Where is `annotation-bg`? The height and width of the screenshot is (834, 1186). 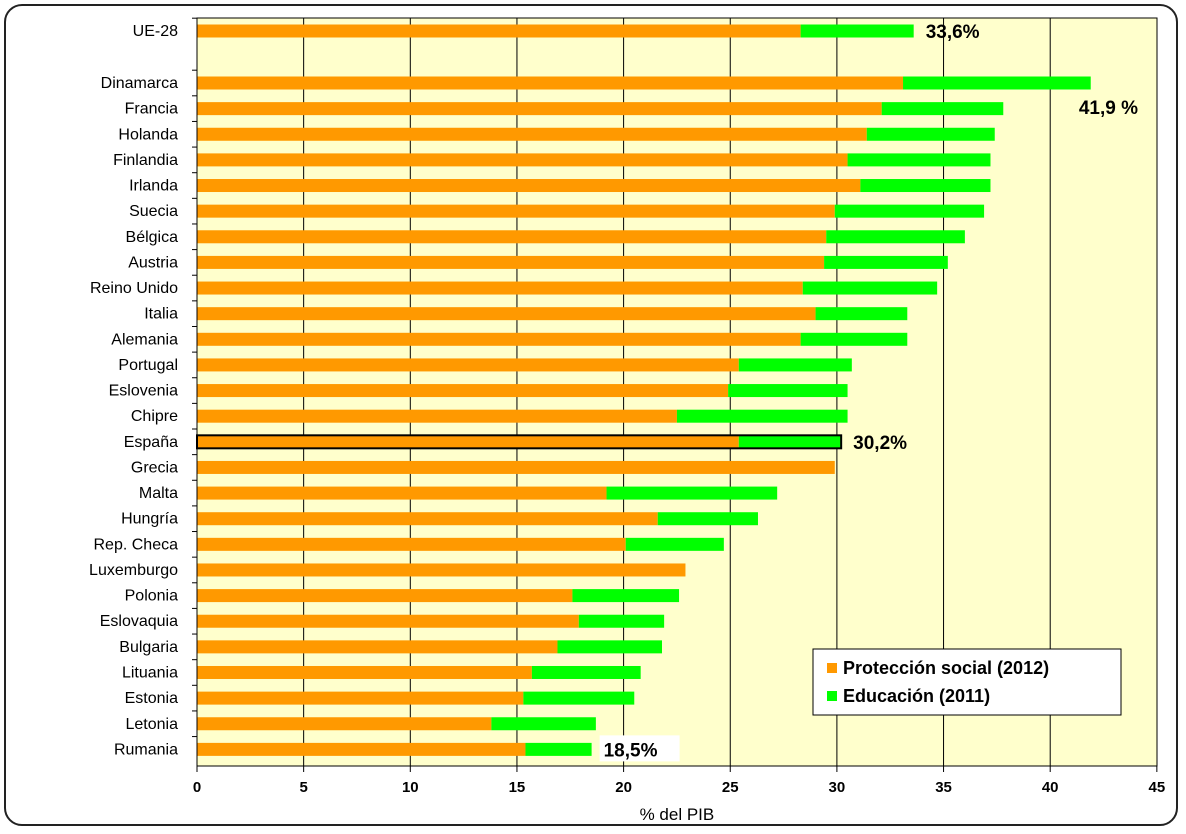
annotation-bg is located at coordinates (639, 748).